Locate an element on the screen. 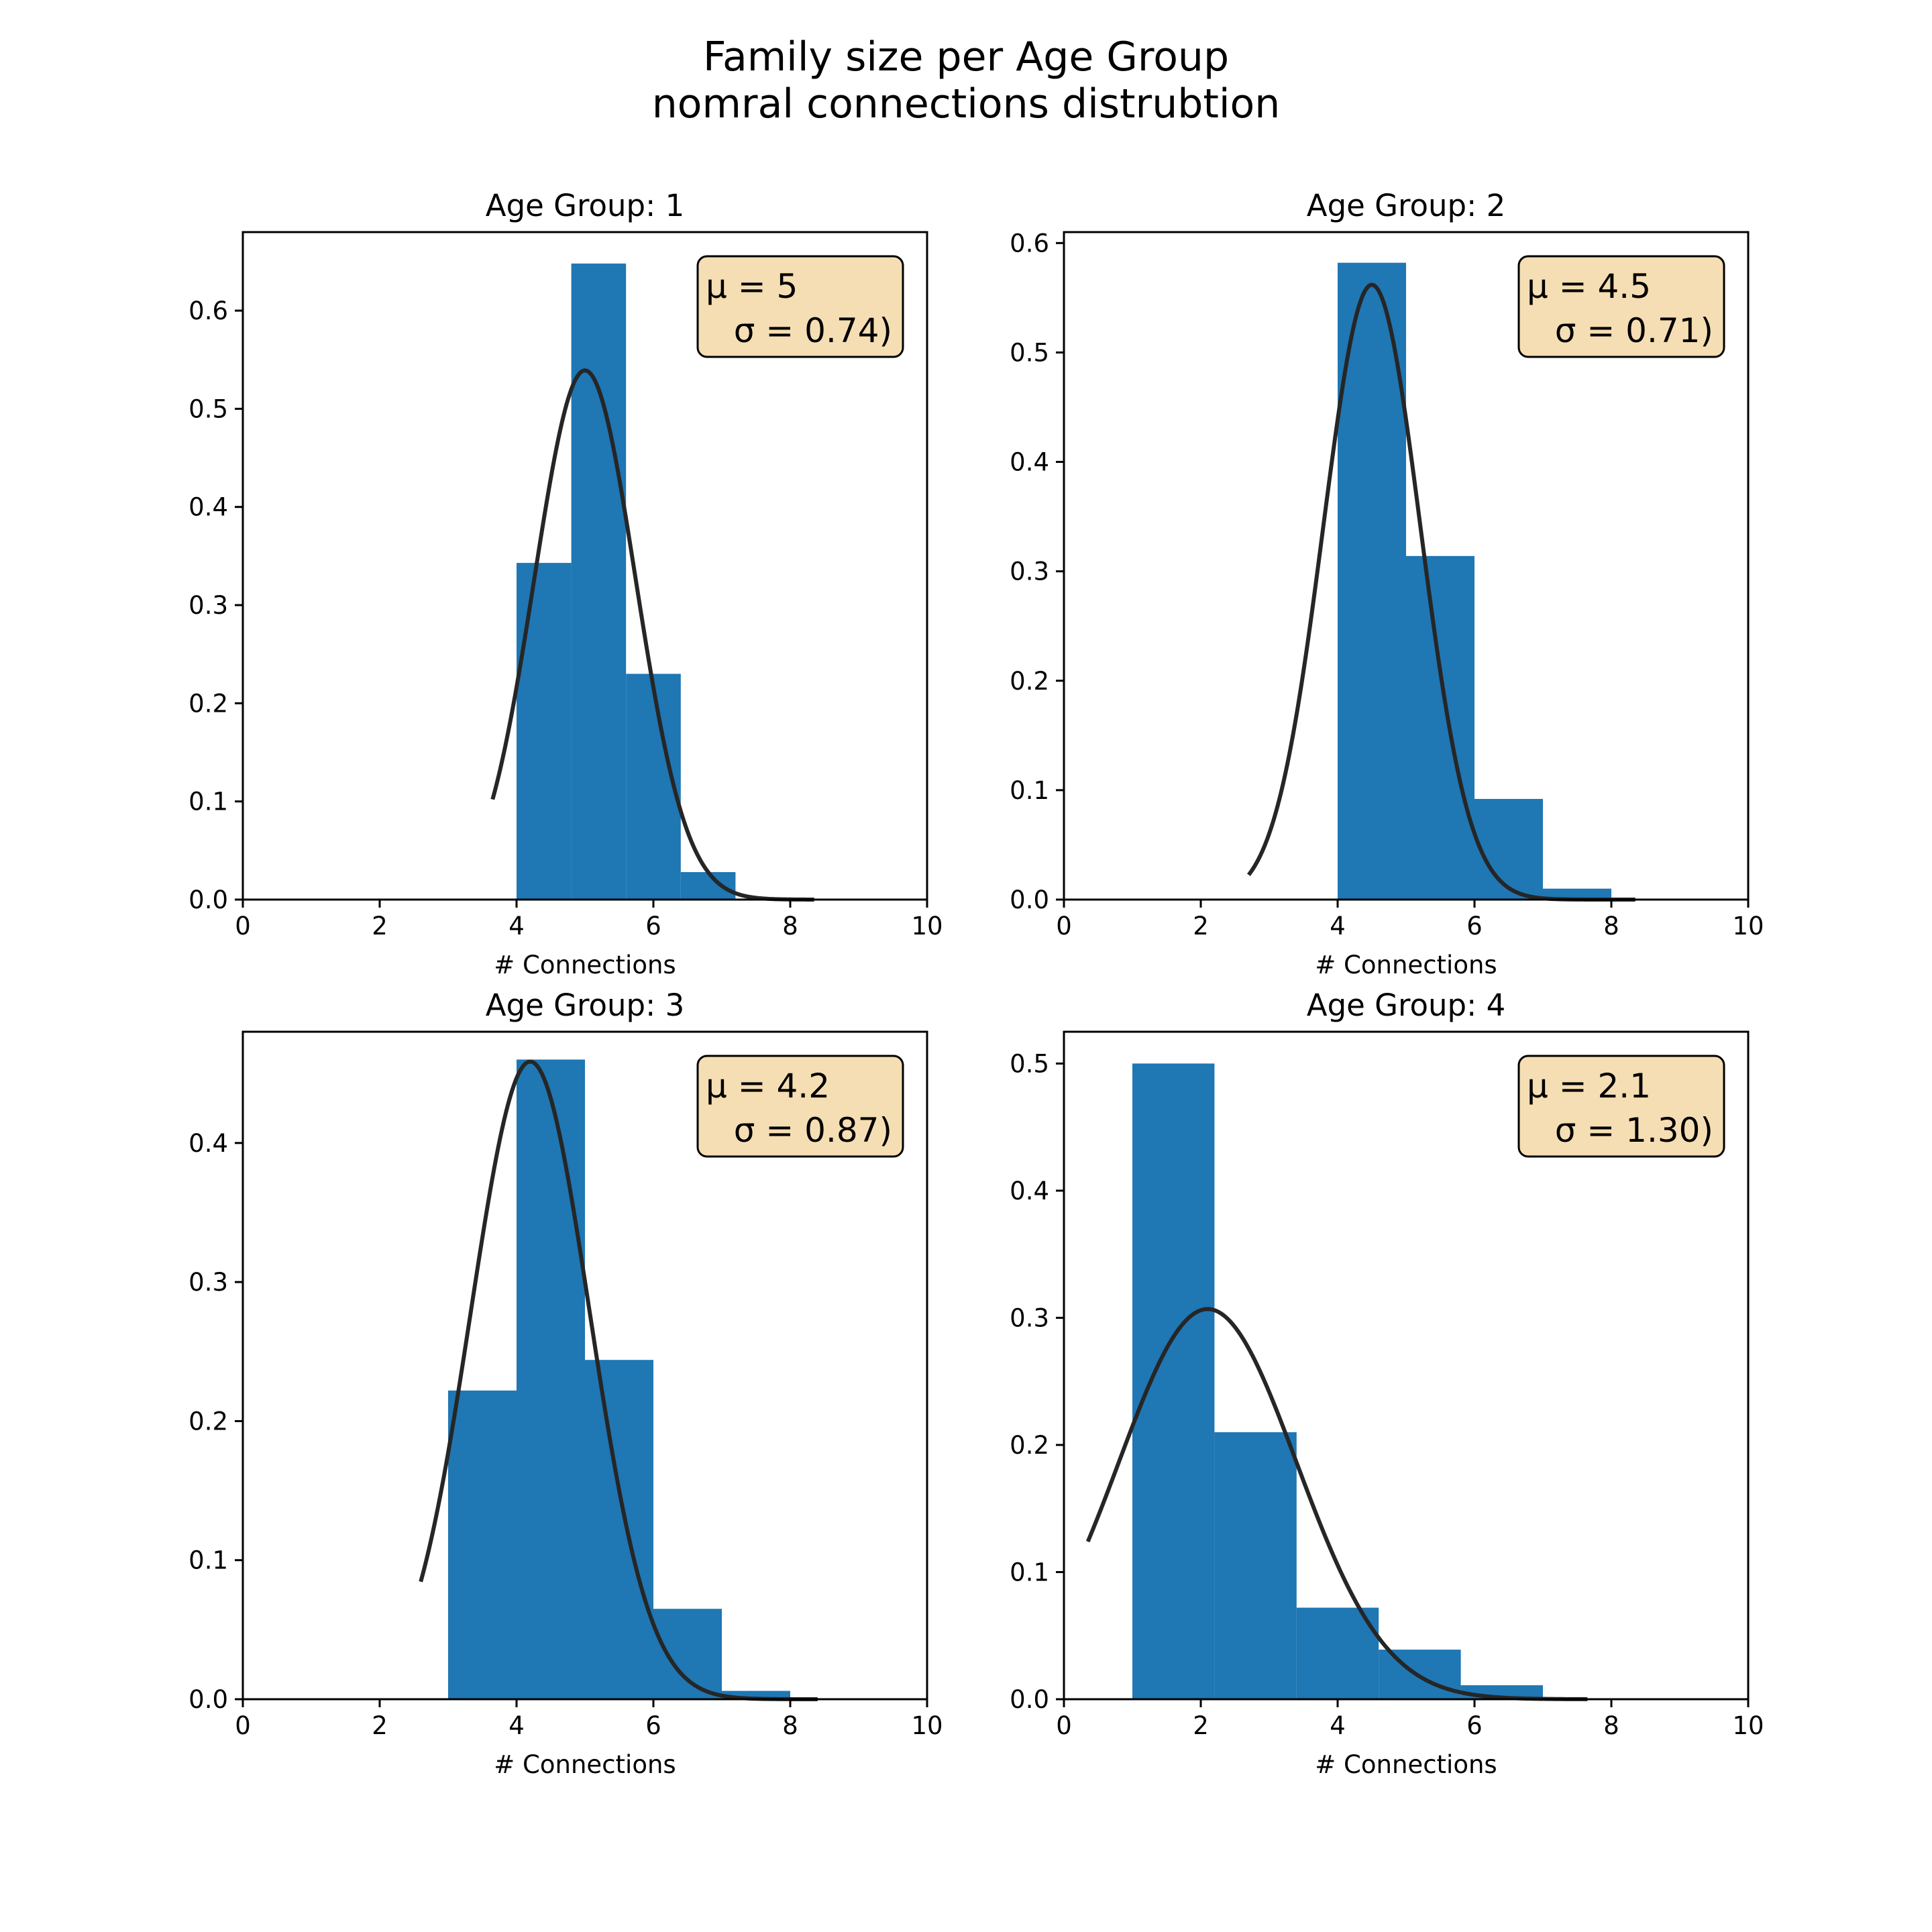 This screenshot has width=1932, height=1932. subplot-title: Age Group: 2 is located at coordinates (1406, 205).